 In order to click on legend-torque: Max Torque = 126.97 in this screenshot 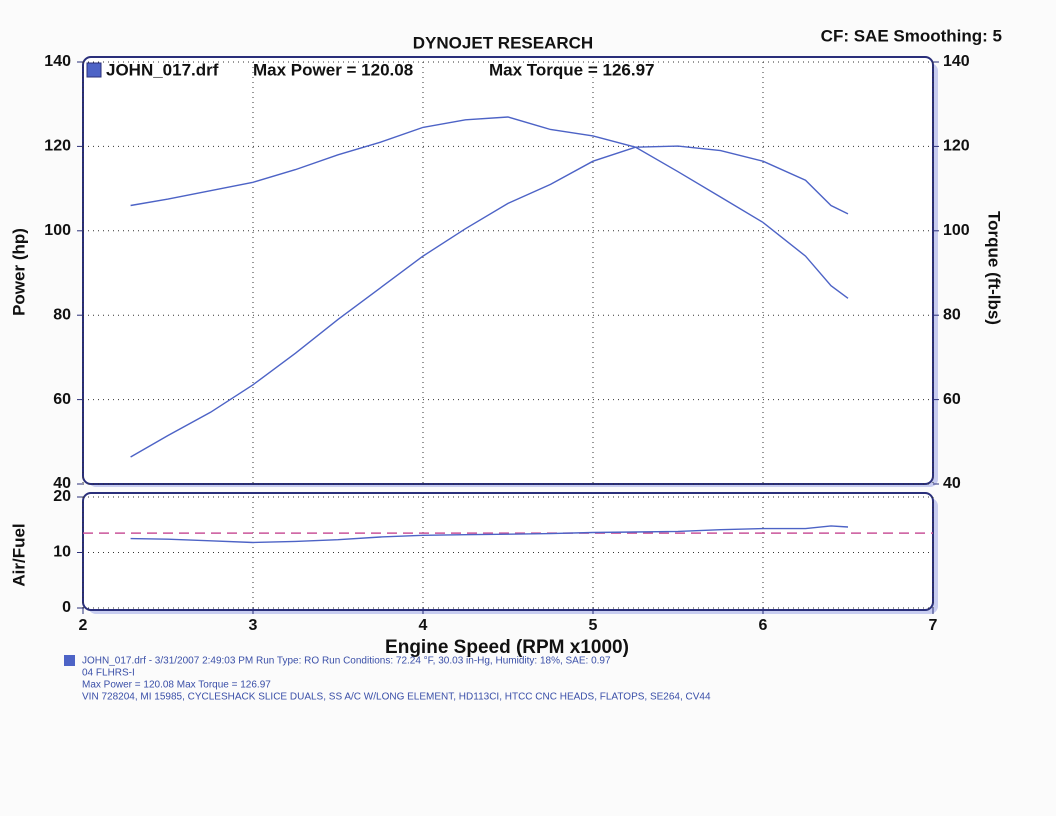, I will do `click(572, 69)`.